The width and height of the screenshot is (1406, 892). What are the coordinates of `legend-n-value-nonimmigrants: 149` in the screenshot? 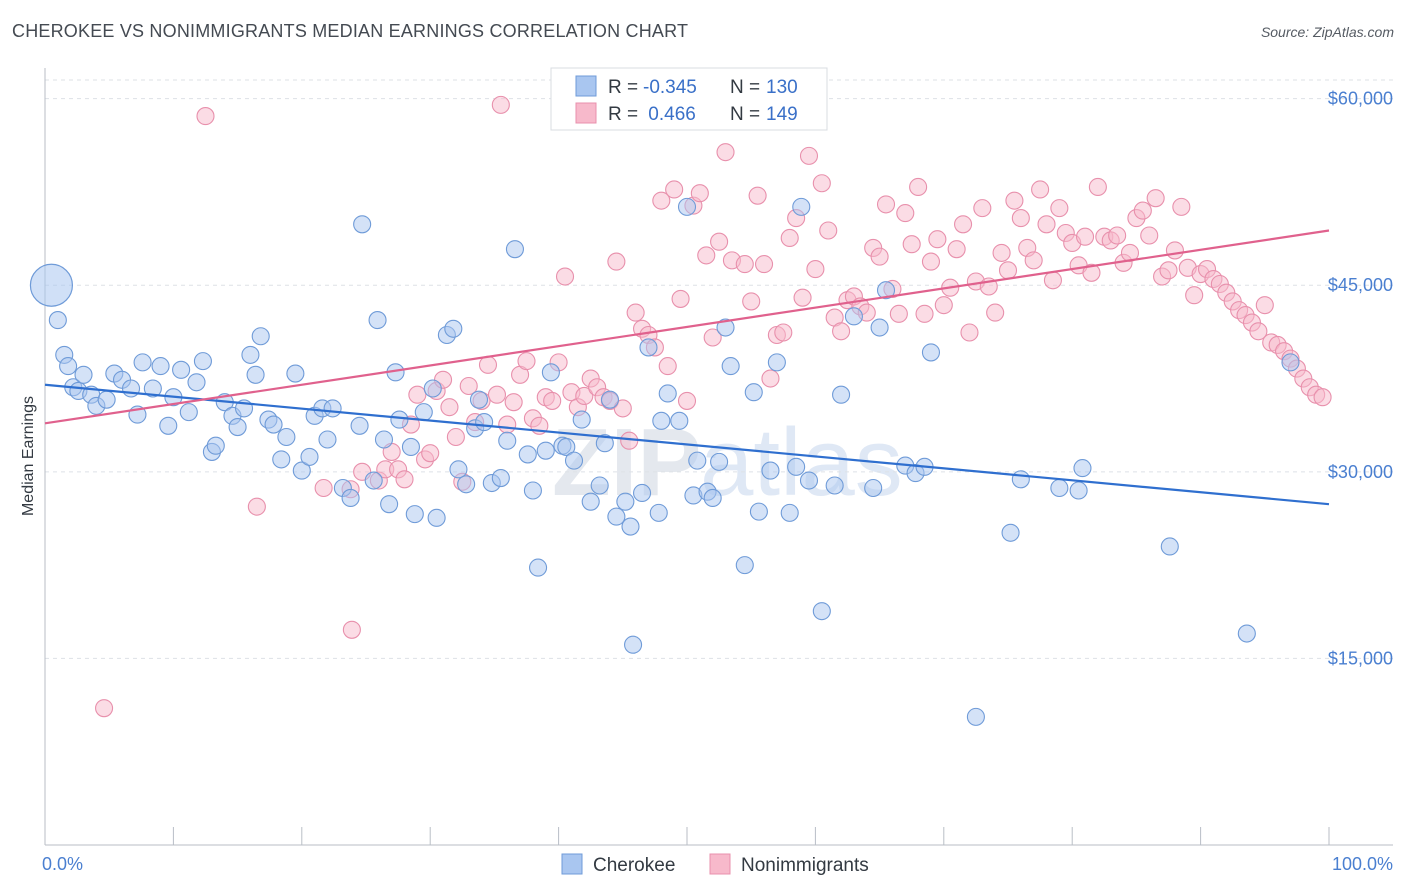 It's located at (782, 114).